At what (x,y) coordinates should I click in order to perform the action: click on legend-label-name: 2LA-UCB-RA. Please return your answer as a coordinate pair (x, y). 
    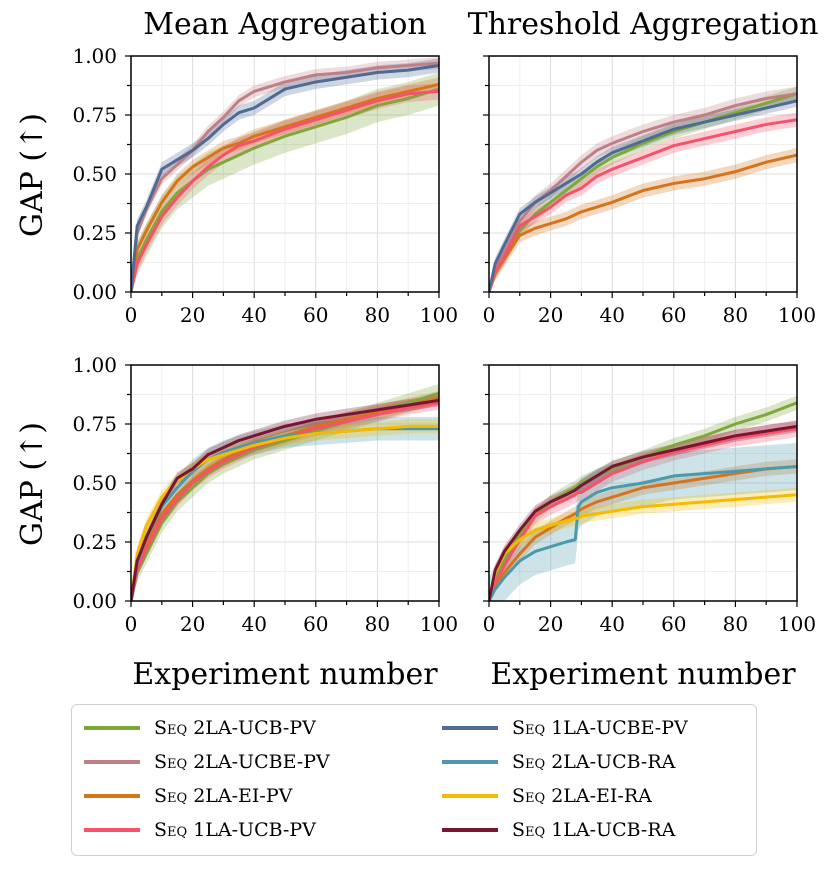
    Looking at the image, I should click on (610, 762).